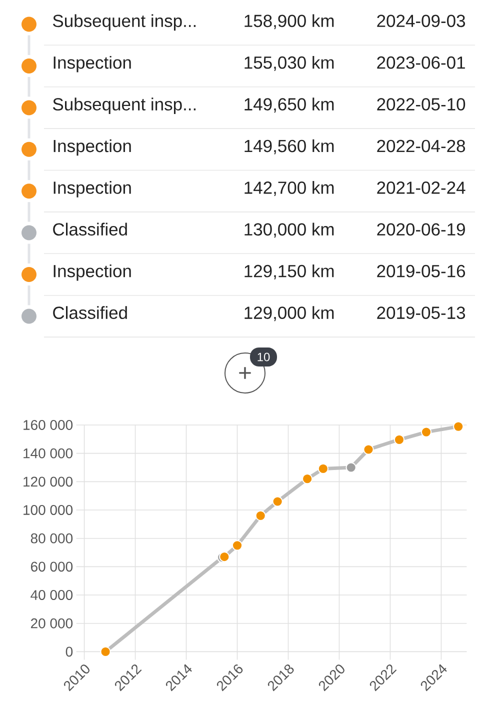 The width and height of the screenshot is (490, 720). What do you see at coordinates (421, 271) in the screenshot?
I see `text: 2019-05-16` at bounding box center [421, 271].